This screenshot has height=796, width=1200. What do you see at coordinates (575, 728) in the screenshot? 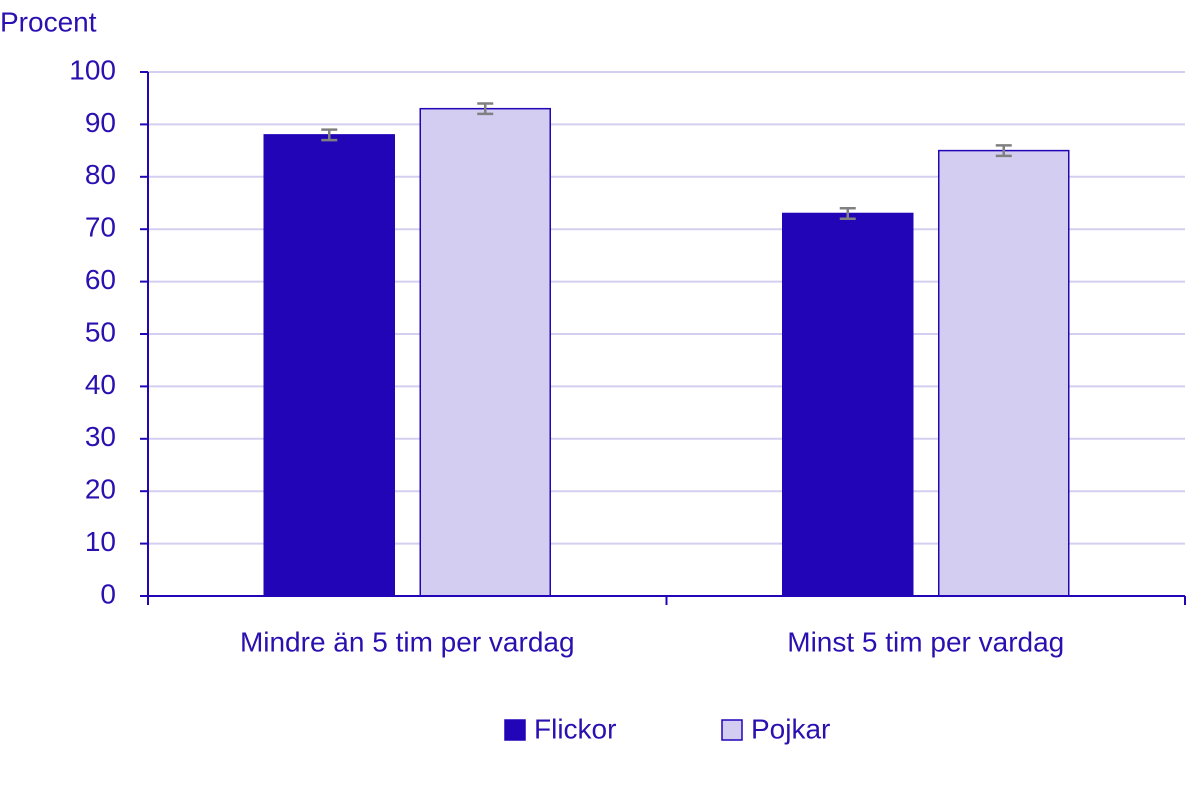
I see `legend-label: Flickor` at bounding box center [575, 728].